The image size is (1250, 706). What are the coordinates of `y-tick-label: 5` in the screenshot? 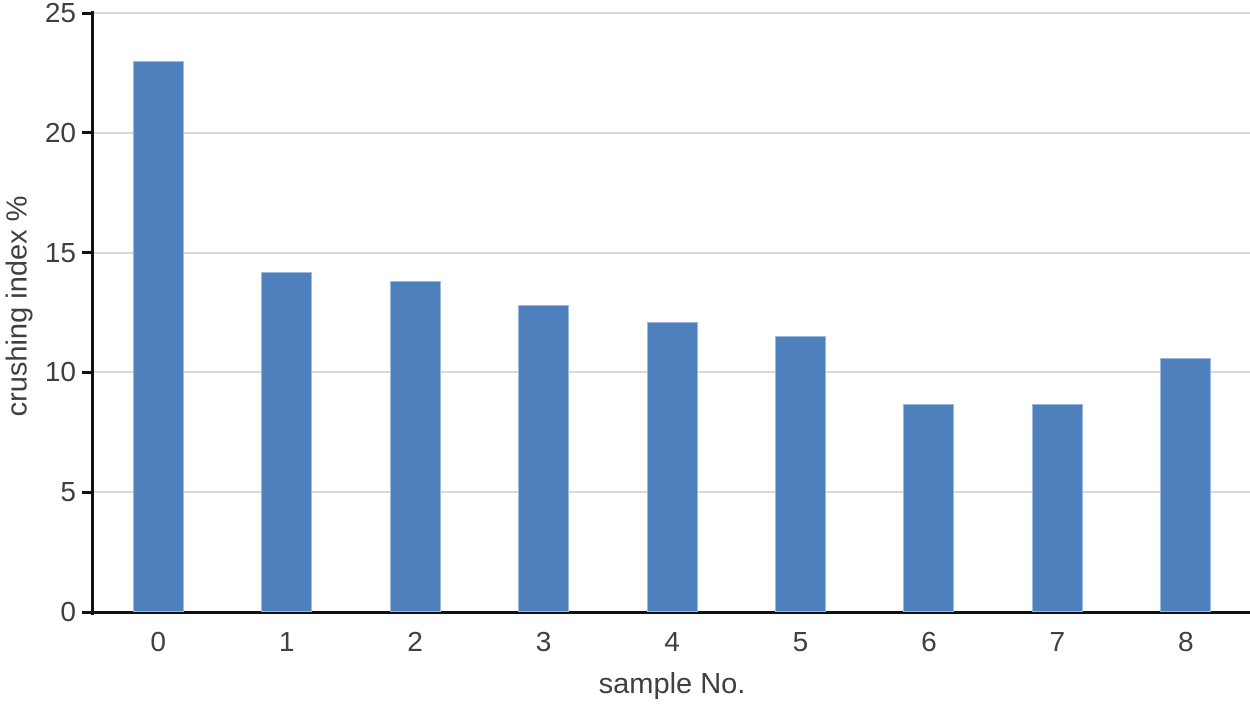 It's located at (68, 492).